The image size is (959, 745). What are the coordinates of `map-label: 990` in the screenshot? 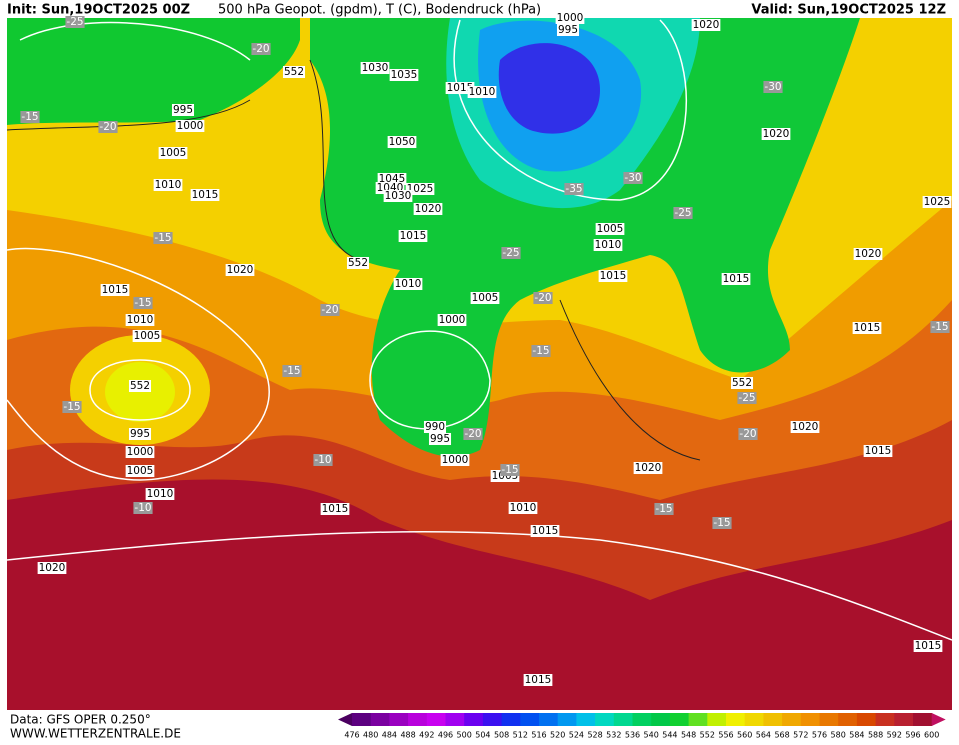 It's located at (435, 427).